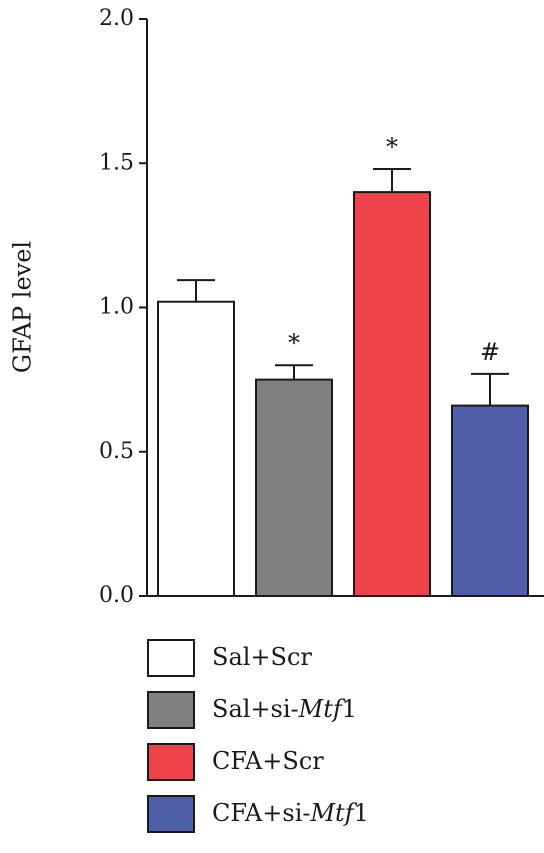 The height and width of the screenshot is (853, 544). I want to click on y-tick-label: 0.0, so click(116, 595).